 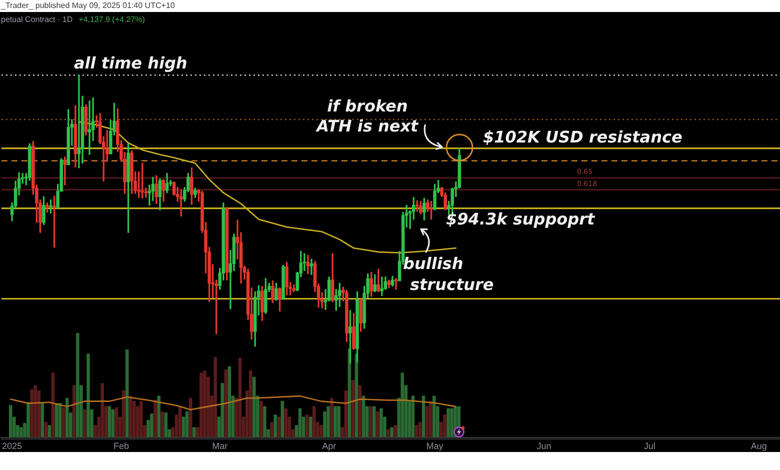 What do you see at coordinates (448, 274) in the screenshot?
I see `annotation: bullish structure` at bounding box center [448, 274].